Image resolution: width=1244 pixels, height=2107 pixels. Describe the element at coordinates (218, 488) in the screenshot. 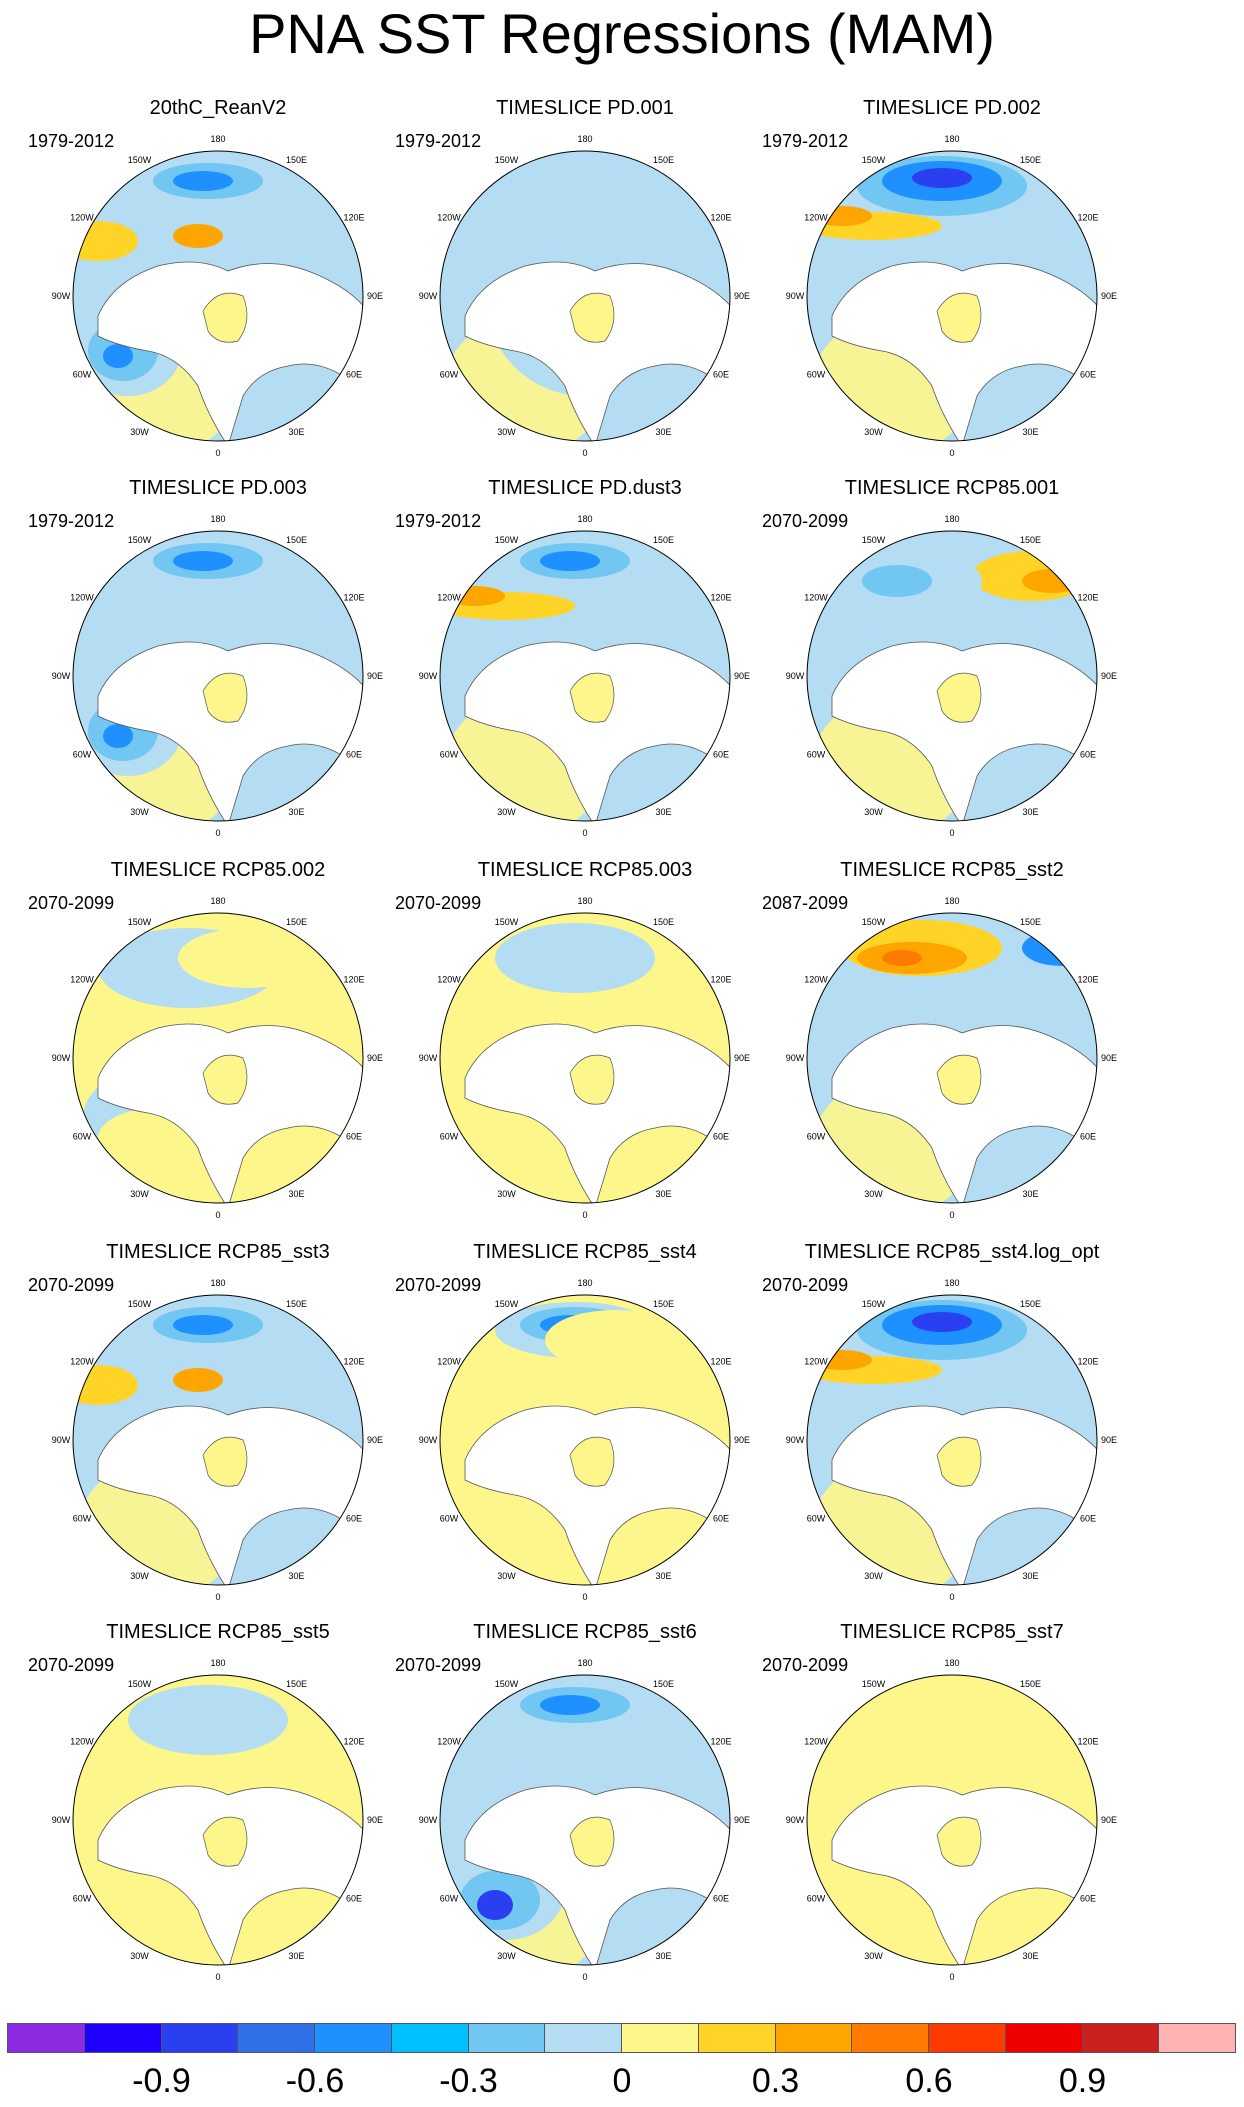

I see `panel-title: TIMESLICE PD.003` at that location.